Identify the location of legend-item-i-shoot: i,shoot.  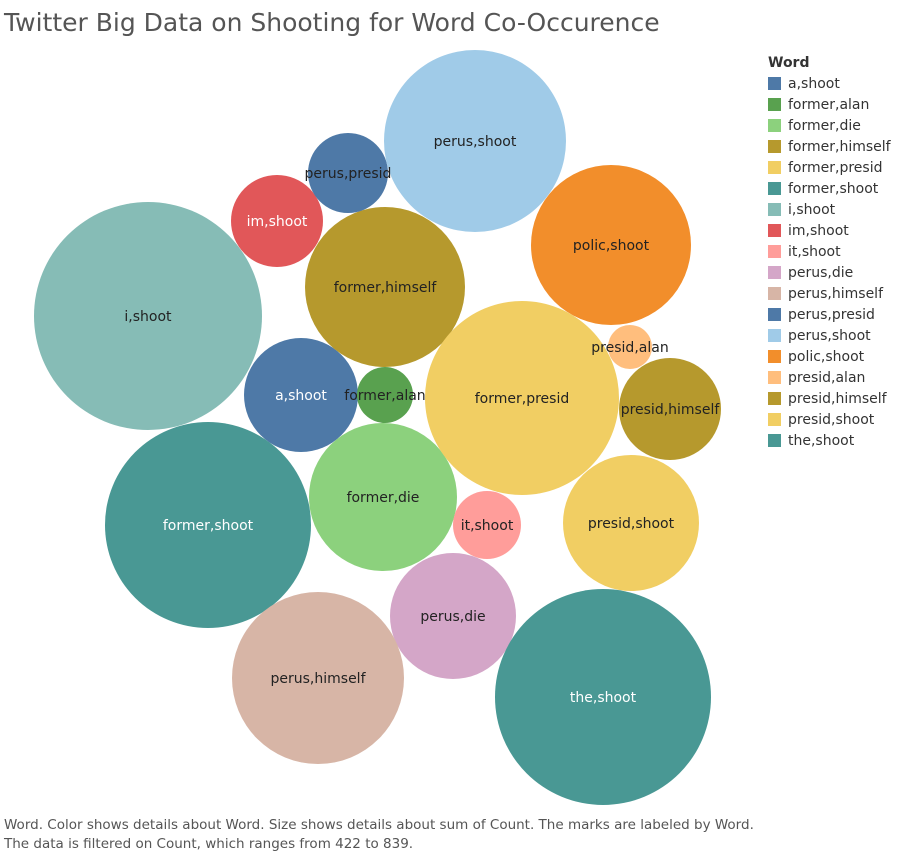
(829, 209).